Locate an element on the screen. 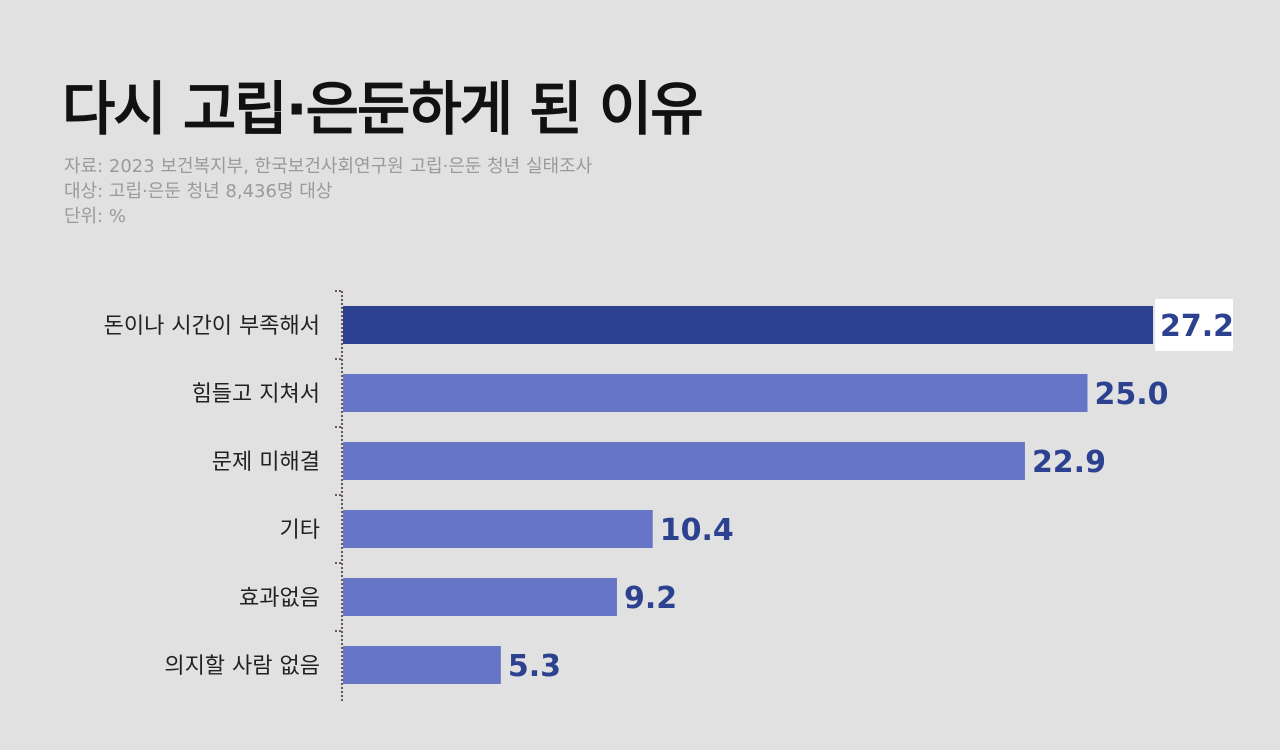 The width and height of the screenshot is (1280, 750). source-note: 자료: 2023 보건복지부, 한국보건사회연구원 고립·은둔 청년 실태조사 is located at coordinates (328, 166).